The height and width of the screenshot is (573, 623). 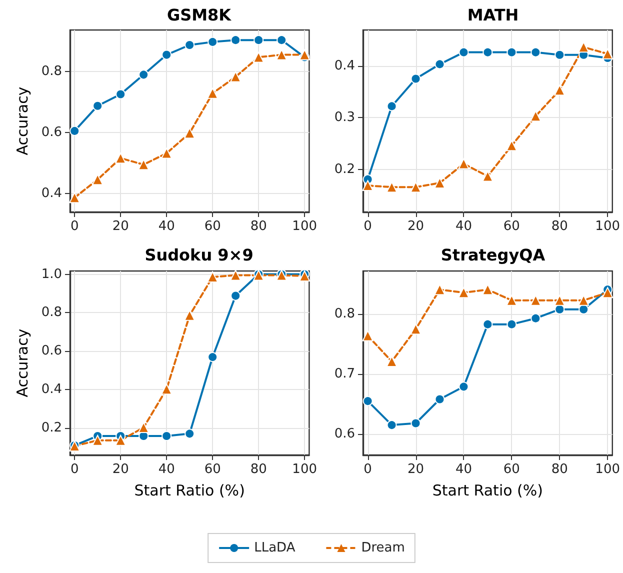 I want to click on y-tick-label: 1.0, so click(x=51, y=274).